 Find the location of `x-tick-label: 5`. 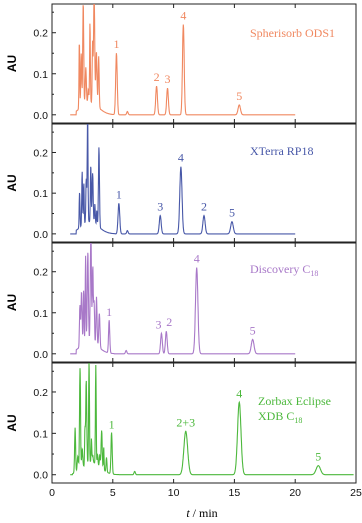

x-tick-label: 5 is located at coordinates (113, 493).